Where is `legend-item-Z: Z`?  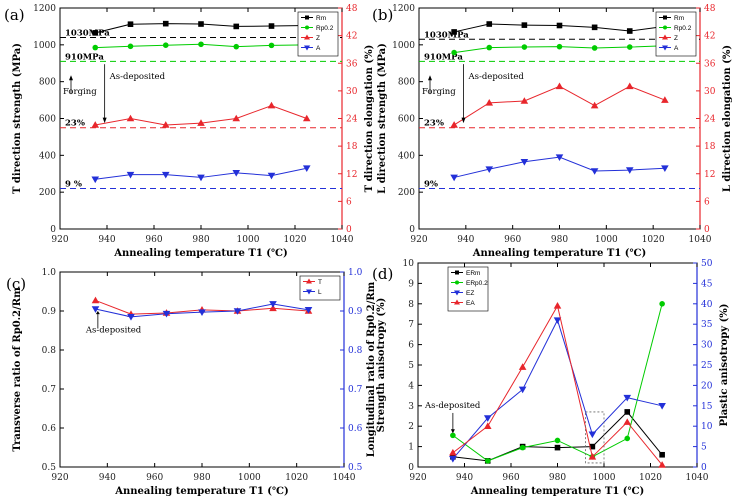 legend-item-Z: Z is located at coordinates (318, 38).